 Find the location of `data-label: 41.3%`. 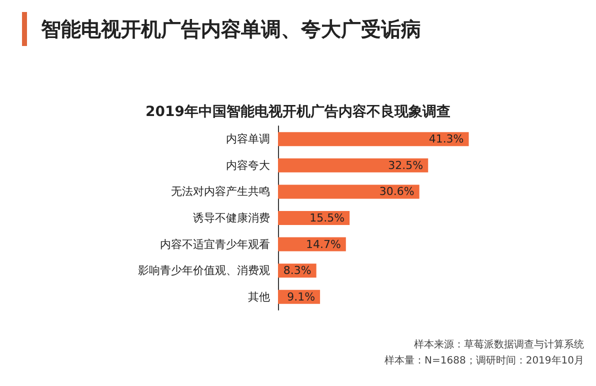

data-label: 41.3% is located at coordinates (446, 139).